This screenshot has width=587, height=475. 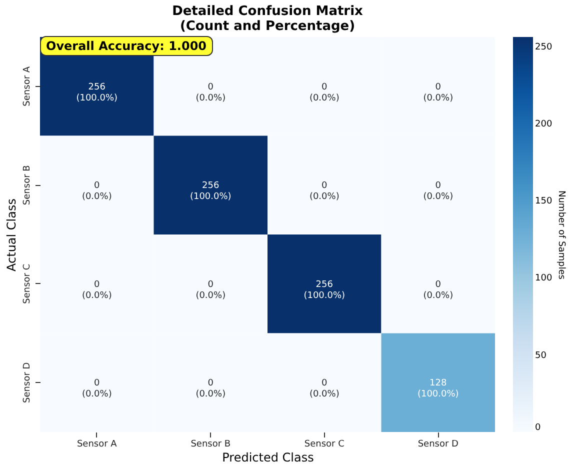 What do you see at coordinates (543, 124) in the screenshot?
I see `color-bar-label: 200` at bounding box center [543, 124].